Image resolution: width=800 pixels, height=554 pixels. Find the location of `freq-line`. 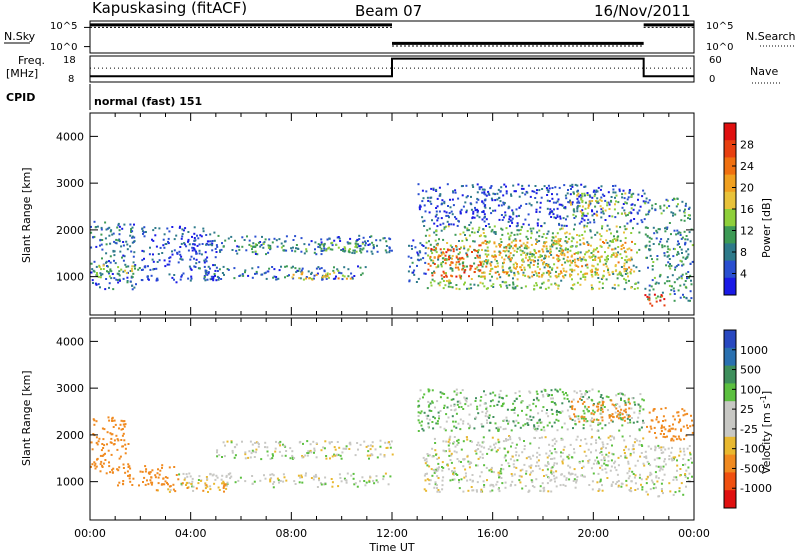

freq-line is located at coordinates (392, 67).